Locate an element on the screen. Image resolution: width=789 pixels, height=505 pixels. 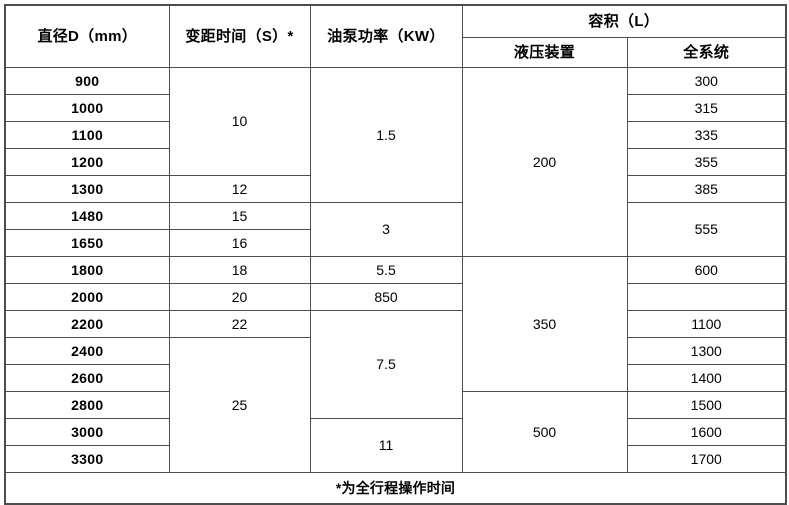
cell-volume-system: 850 is located at coordinates (386, 297).